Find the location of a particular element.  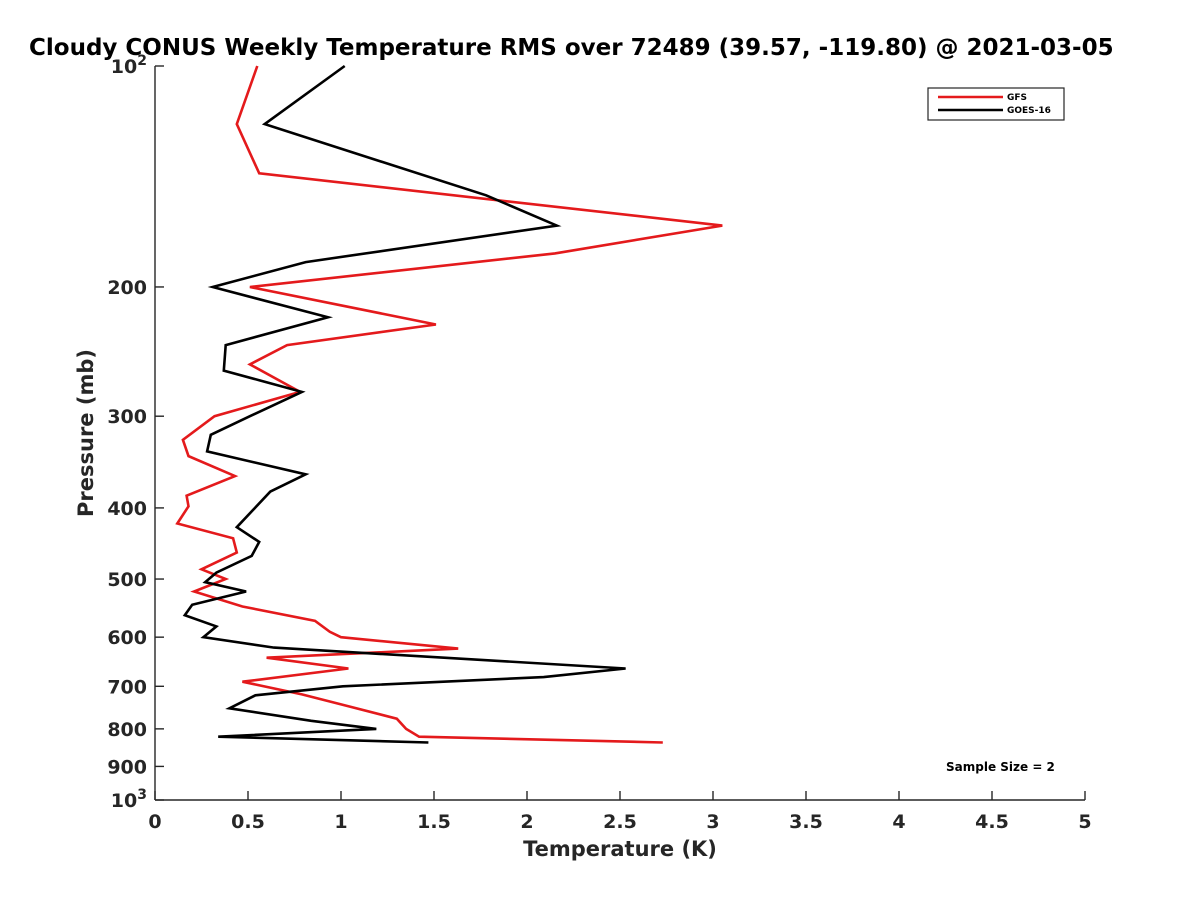

y-axis-label: Pressure (mb) is located at coordinates (86, 433).